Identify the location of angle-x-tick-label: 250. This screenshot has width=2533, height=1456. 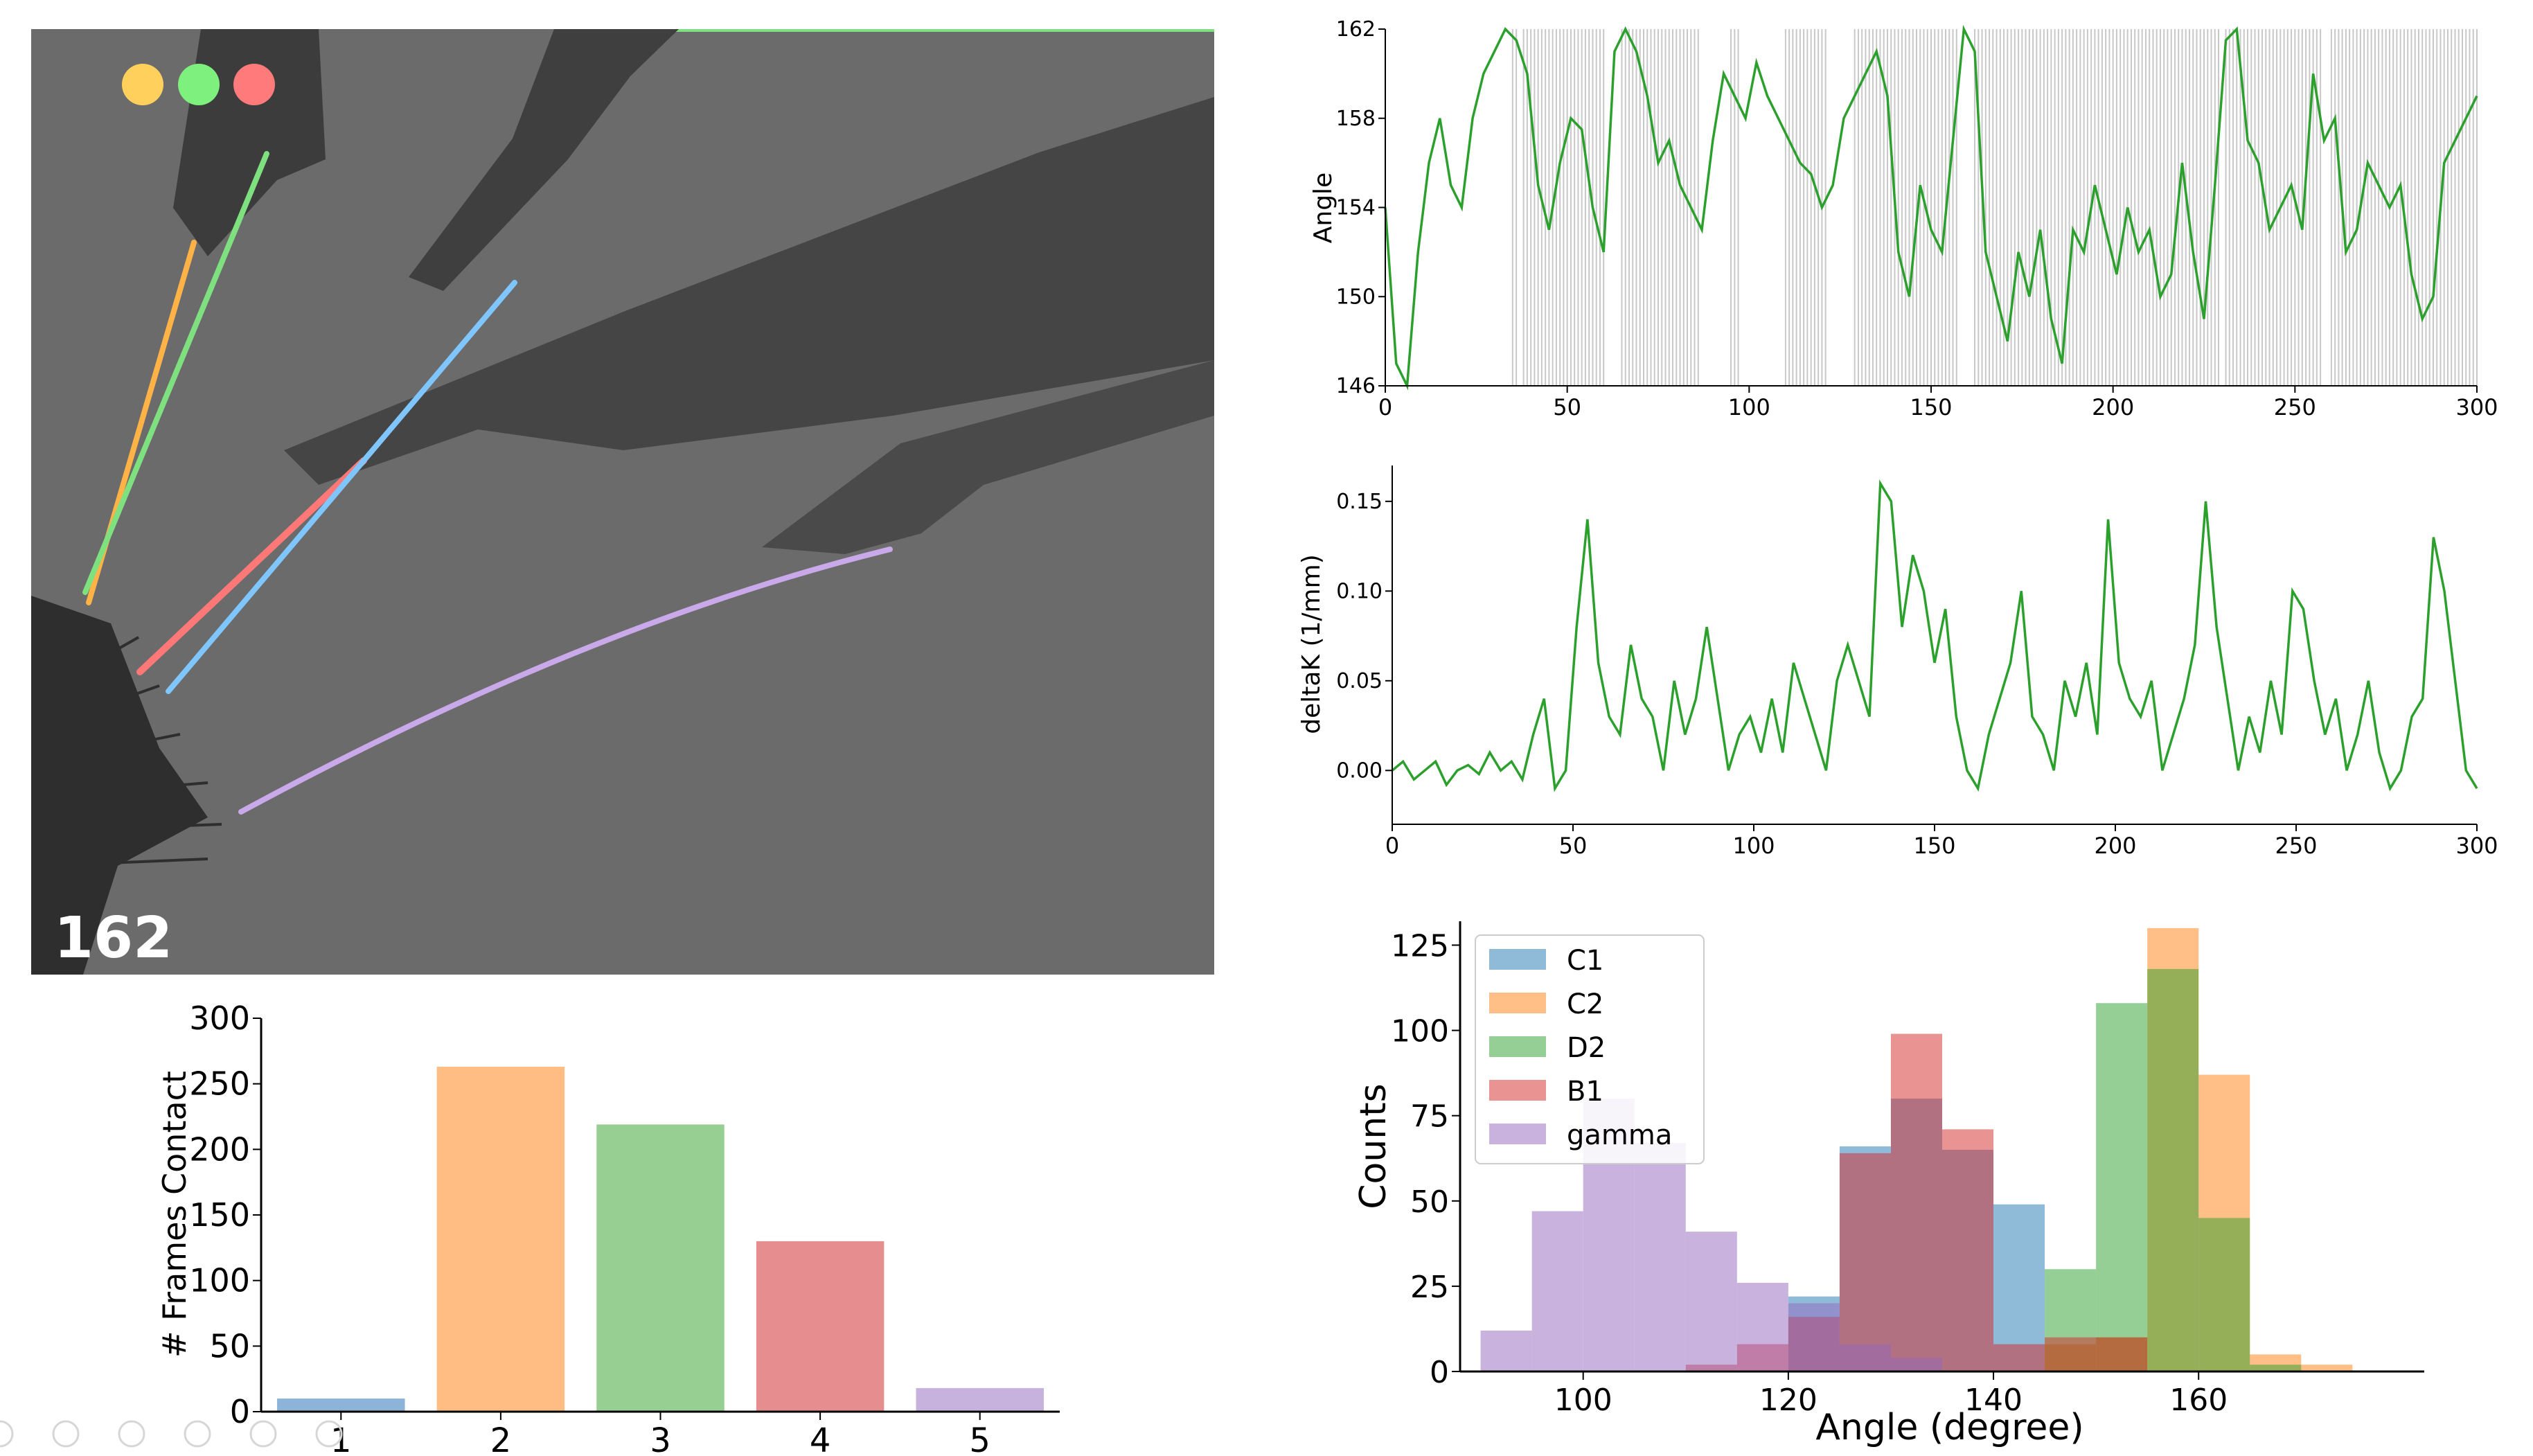
(2295, 407).